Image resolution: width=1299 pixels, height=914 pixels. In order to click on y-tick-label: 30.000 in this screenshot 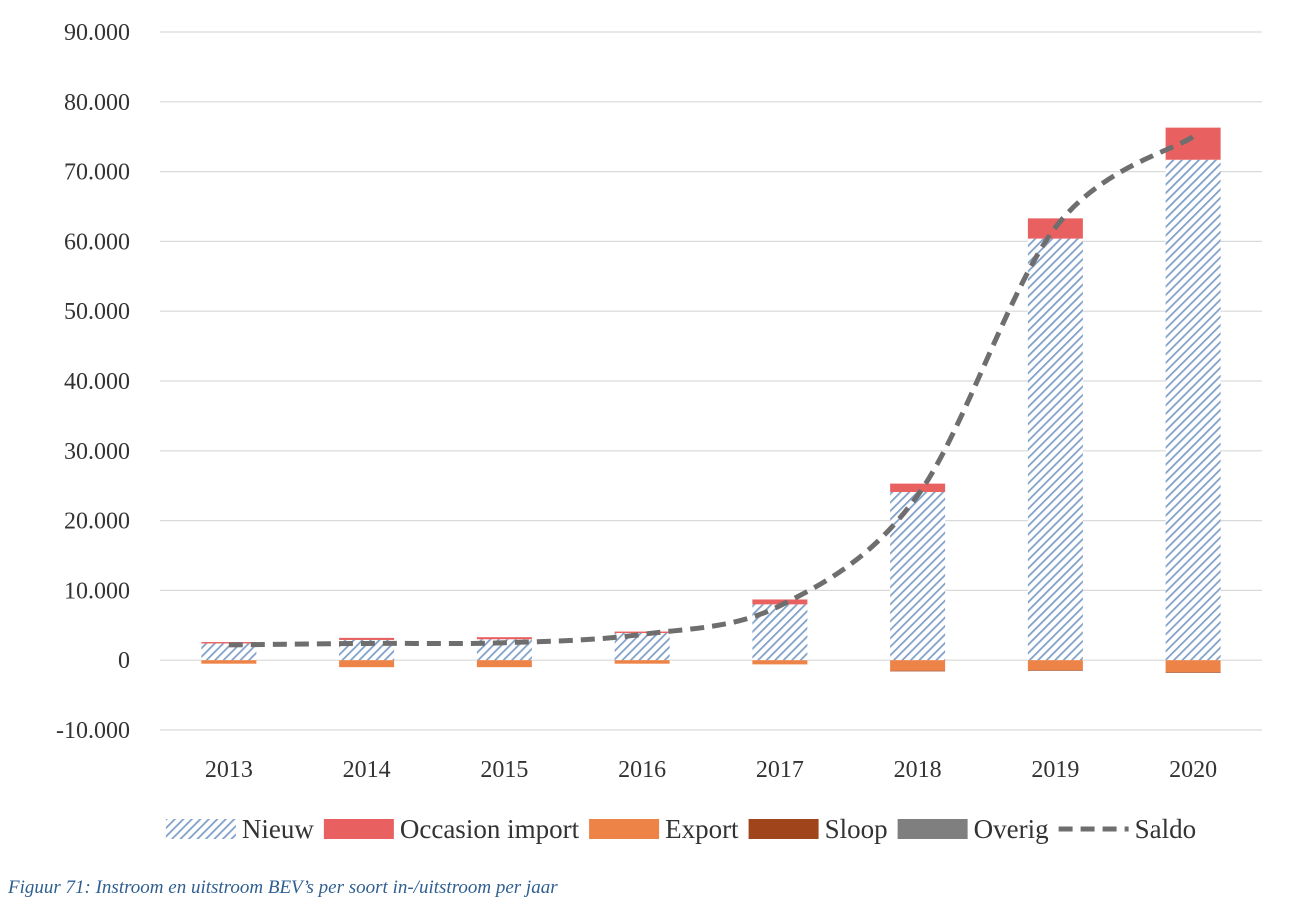, I will do `click(97, 452)`.